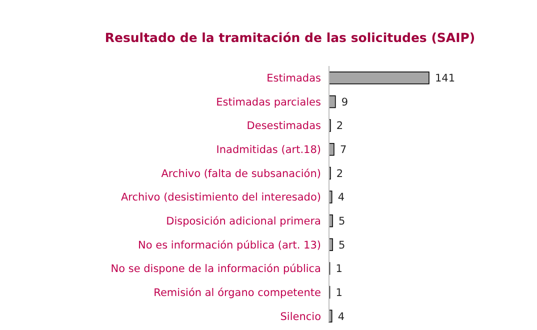 The height and width of the screenshot is (330, 537). I want to click on y-tick-label: No es información pública (art. 13), so click(229, 245).